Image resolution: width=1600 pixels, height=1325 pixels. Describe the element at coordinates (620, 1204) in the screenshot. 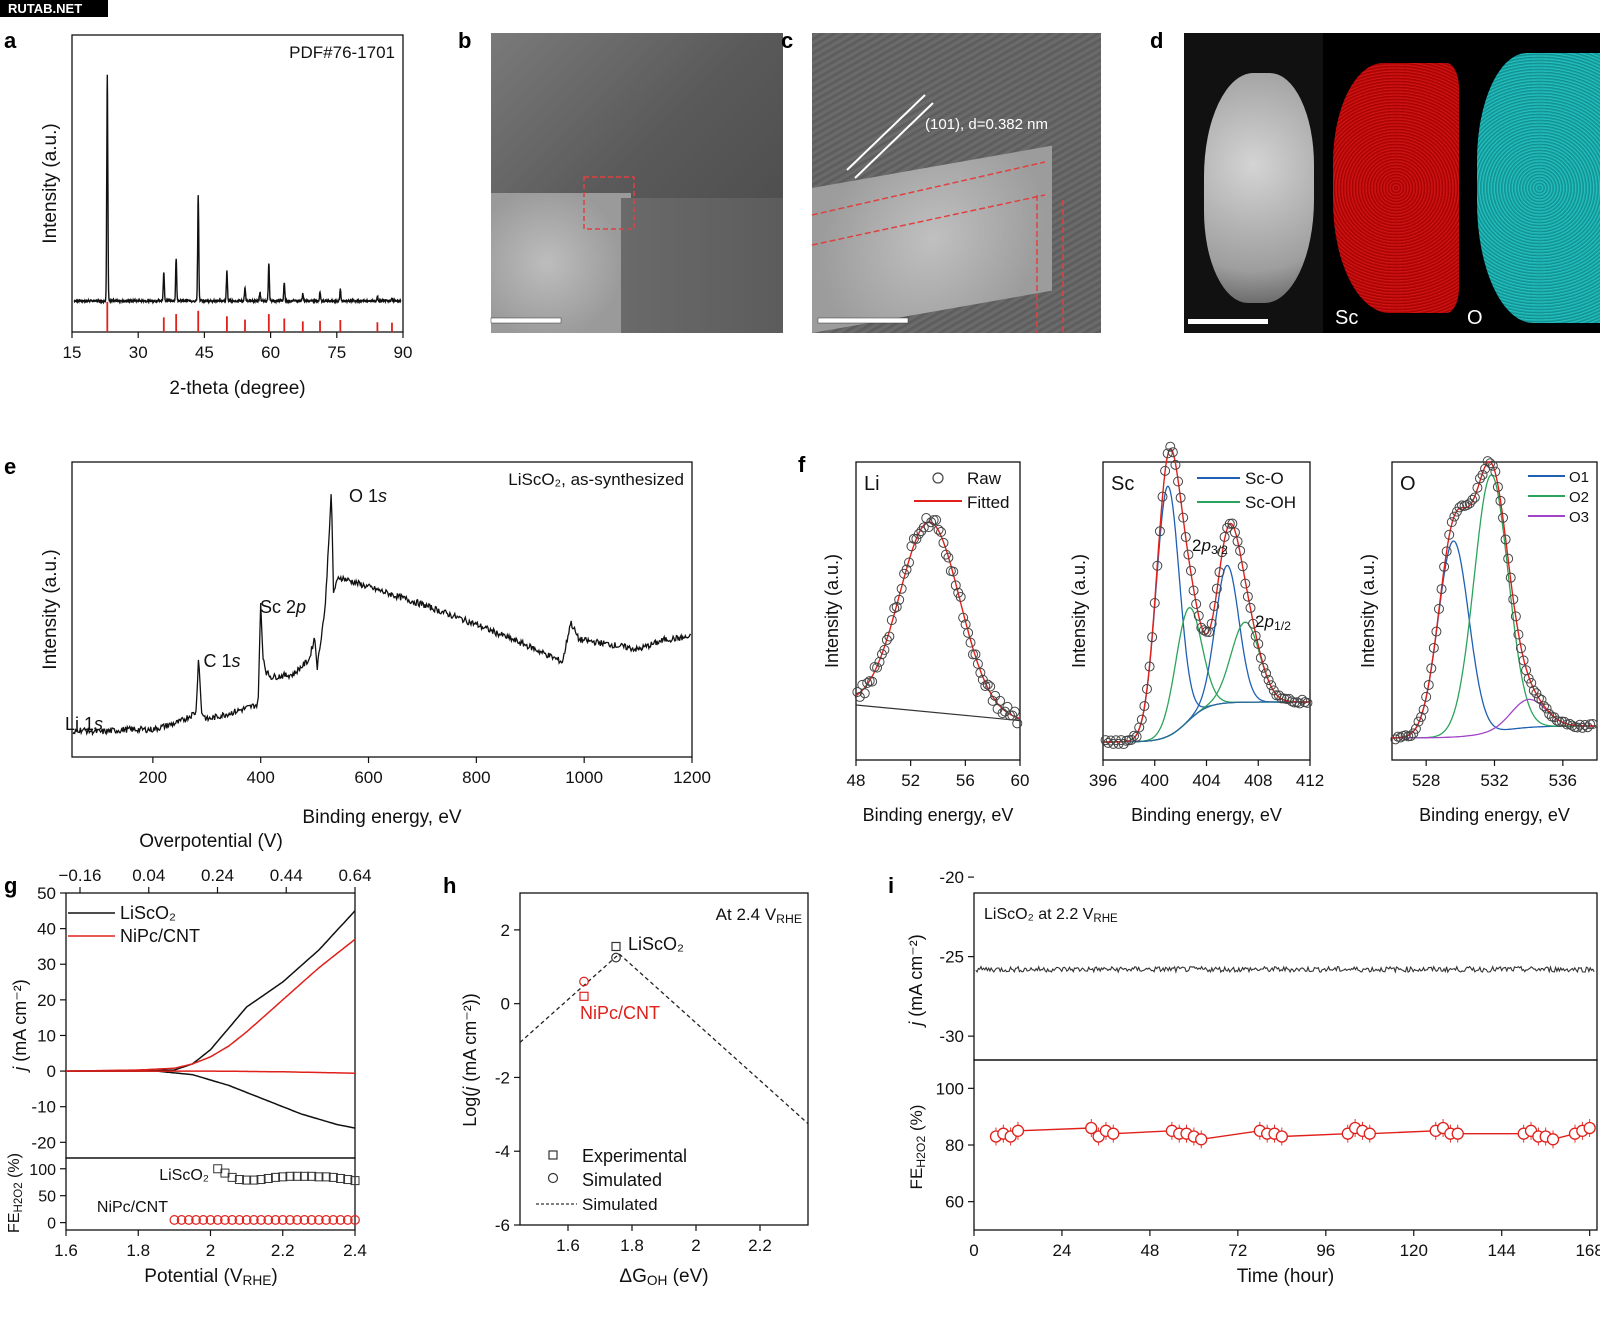

I see `legend-simulated-line-label: Simulated` at that location.